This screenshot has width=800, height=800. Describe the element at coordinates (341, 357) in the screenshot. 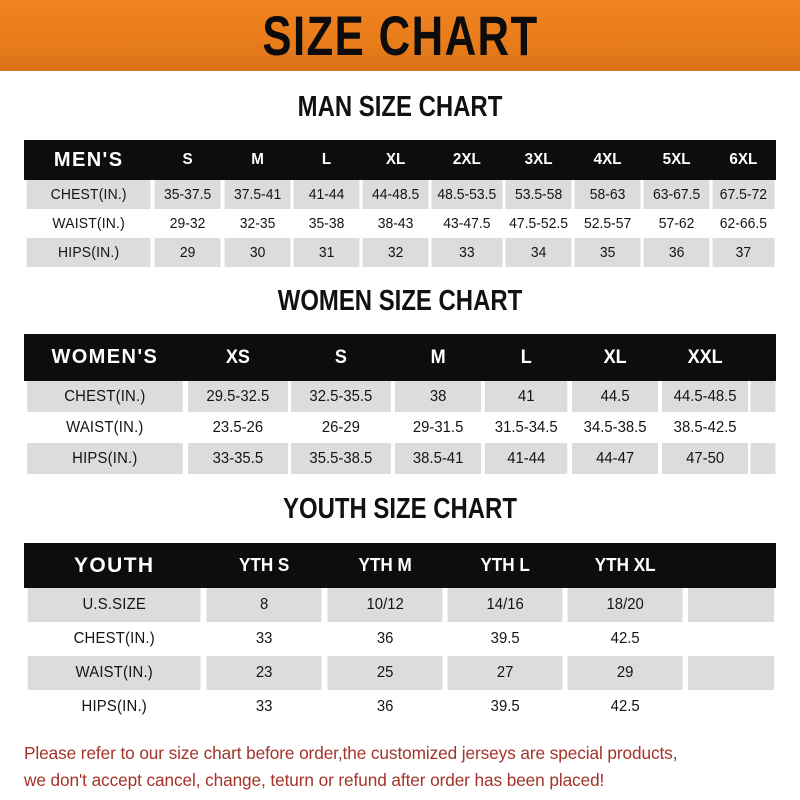

I see `women-col-header-s: S` at that location.